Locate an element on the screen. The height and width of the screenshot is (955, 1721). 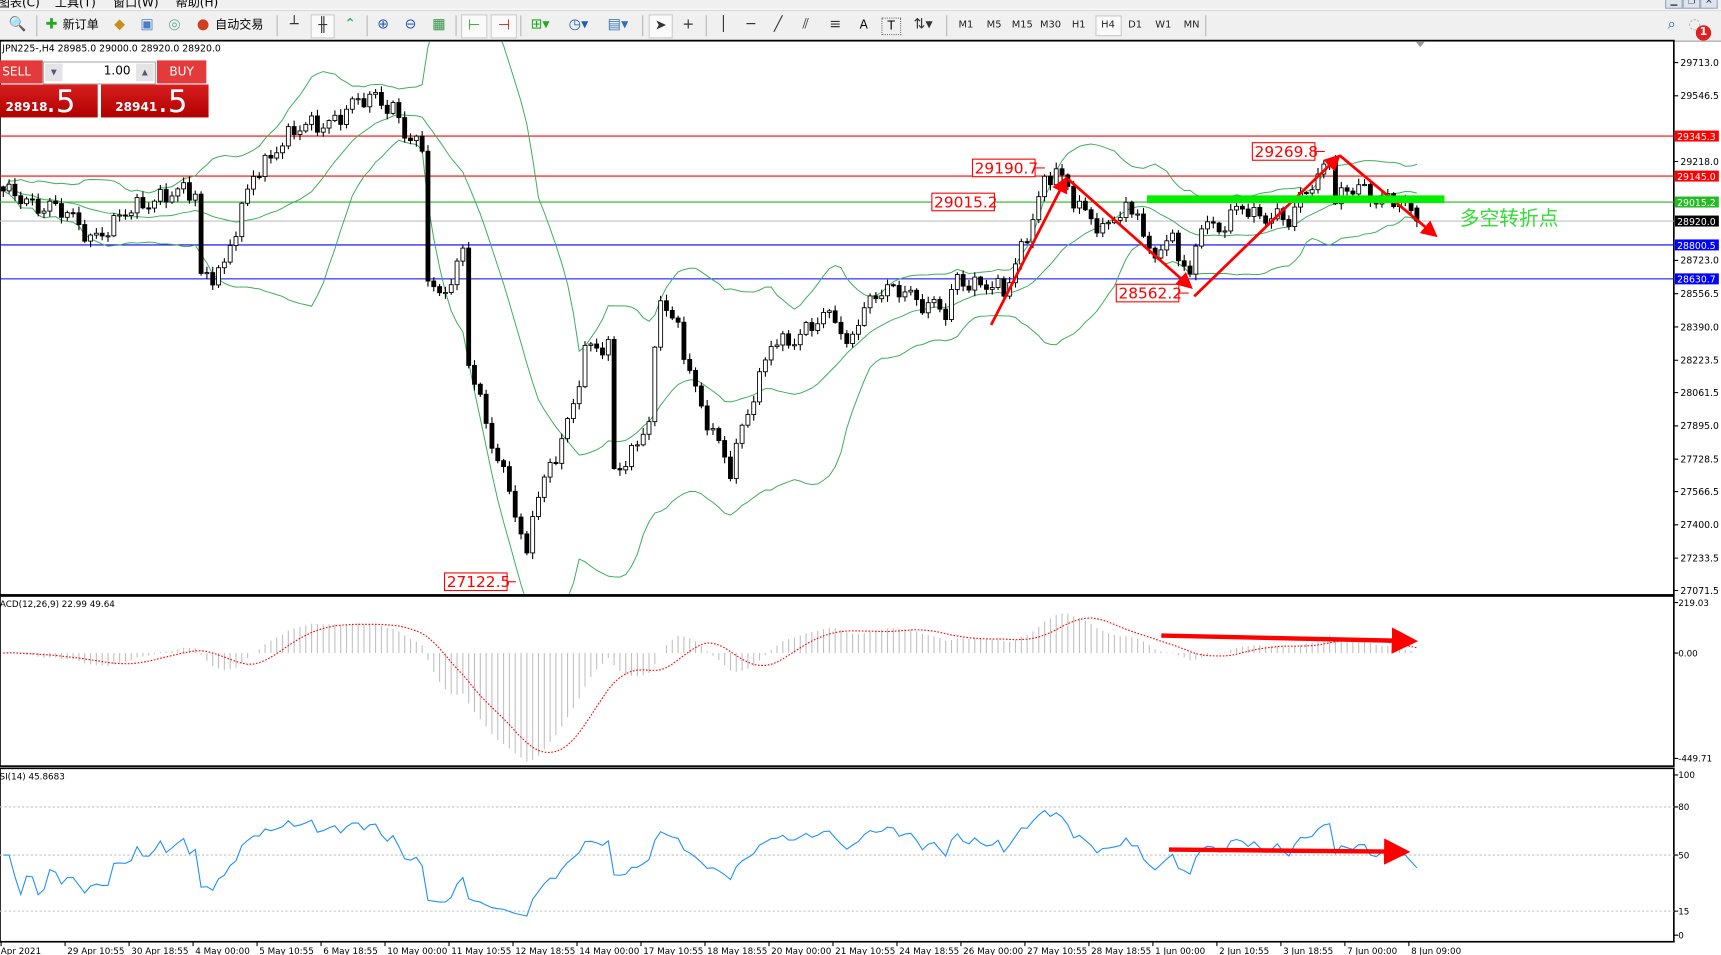
bar-chart-icon: ┴ is located at coordinates (294, 24).